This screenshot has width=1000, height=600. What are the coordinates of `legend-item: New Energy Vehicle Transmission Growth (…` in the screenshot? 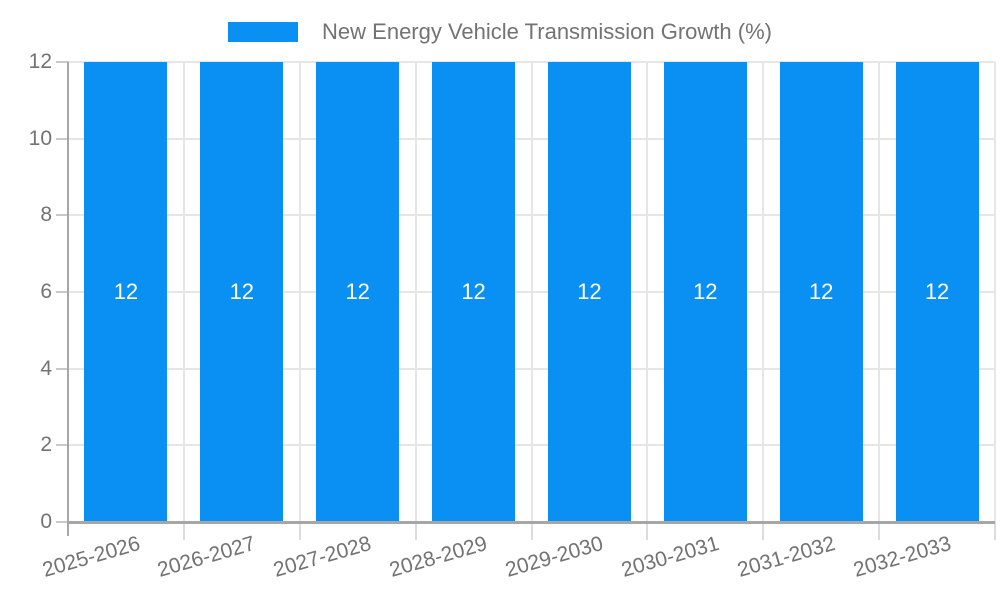 It's located at (500, 31).